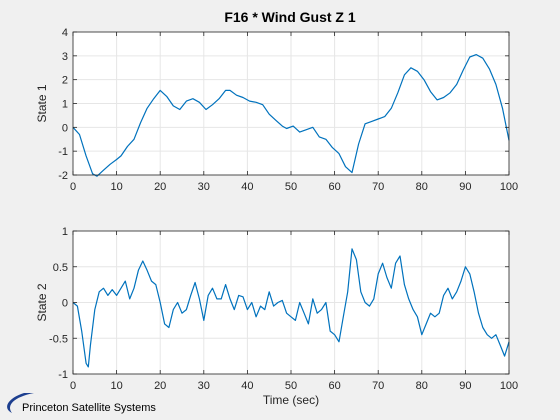 The width and height of the screenshot is (560, 420). What do you see at coordinates (65, 81) in the screenshot?
I see `y-tick-label: 2` at bounding box center [65, 81].